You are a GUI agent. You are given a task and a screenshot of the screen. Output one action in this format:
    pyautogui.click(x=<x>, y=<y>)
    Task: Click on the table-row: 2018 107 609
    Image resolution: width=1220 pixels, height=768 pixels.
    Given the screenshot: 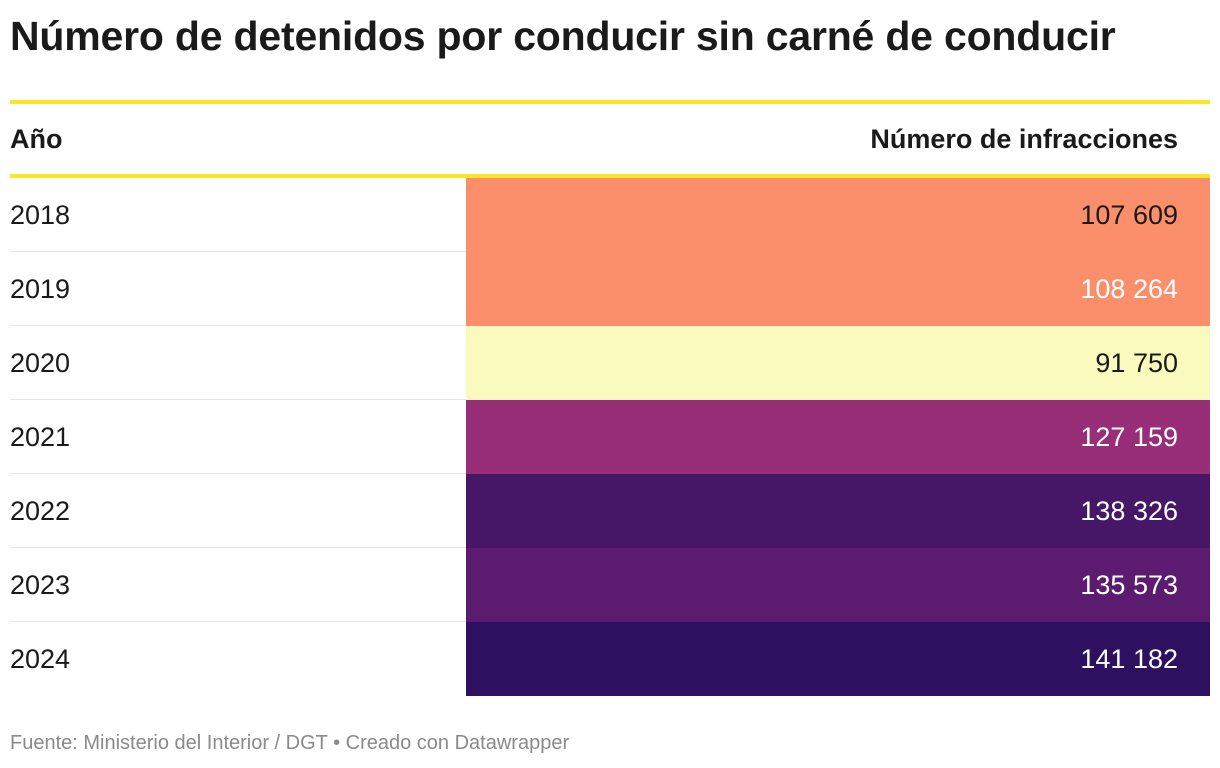 What is the action you would take?
    pyautogui.click(x=610, y=215)
    